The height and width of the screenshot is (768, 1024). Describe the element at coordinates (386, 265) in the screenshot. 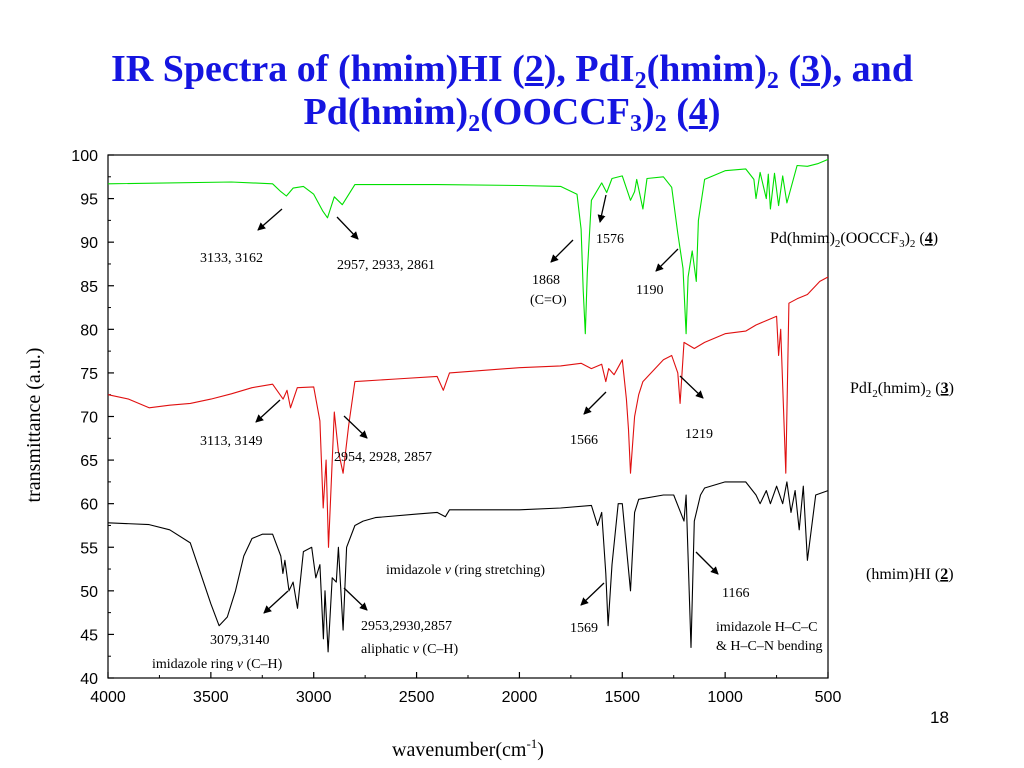

I see `annotation-label: 2957, 2933, 2861` at that location.